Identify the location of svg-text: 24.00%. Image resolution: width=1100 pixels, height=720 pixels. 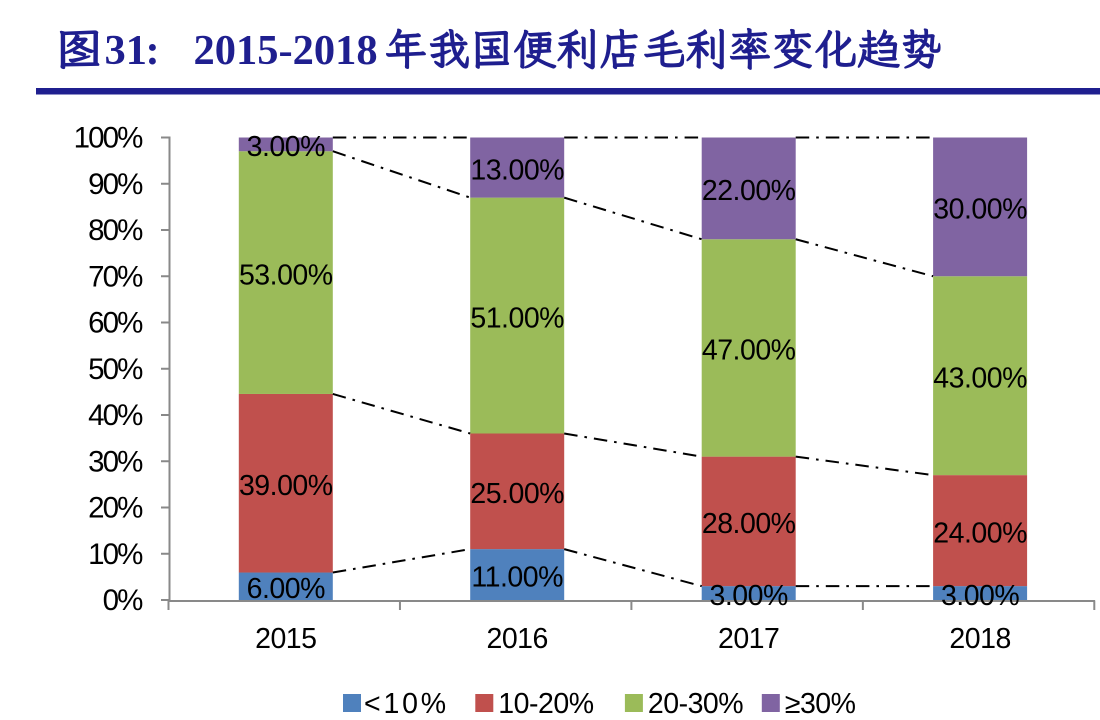
(980, 533).